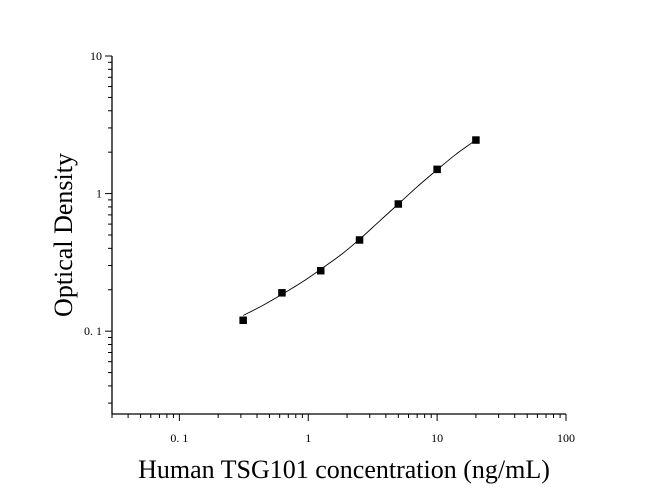  I want to click on data-points, so click(359, 230).